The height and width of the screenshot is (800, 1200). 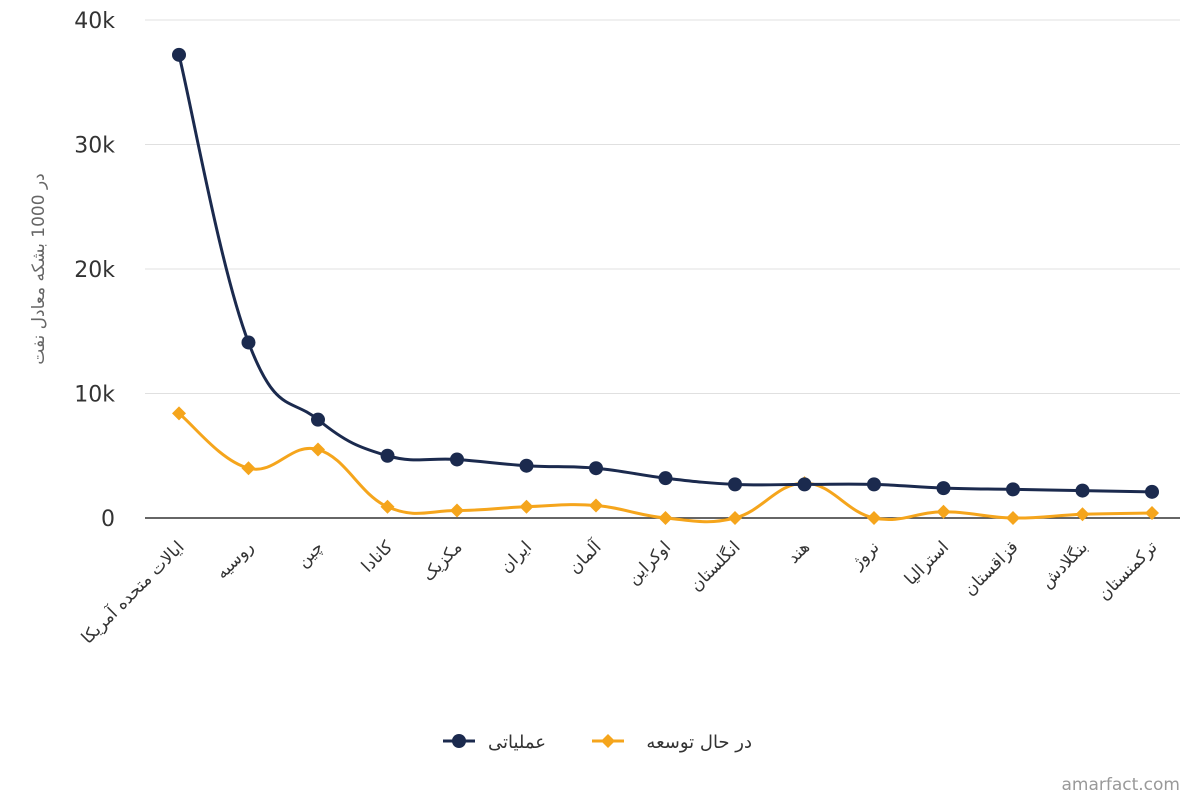 I want to click on x-tick-label: اوکراین, so click(x=649, y=562).